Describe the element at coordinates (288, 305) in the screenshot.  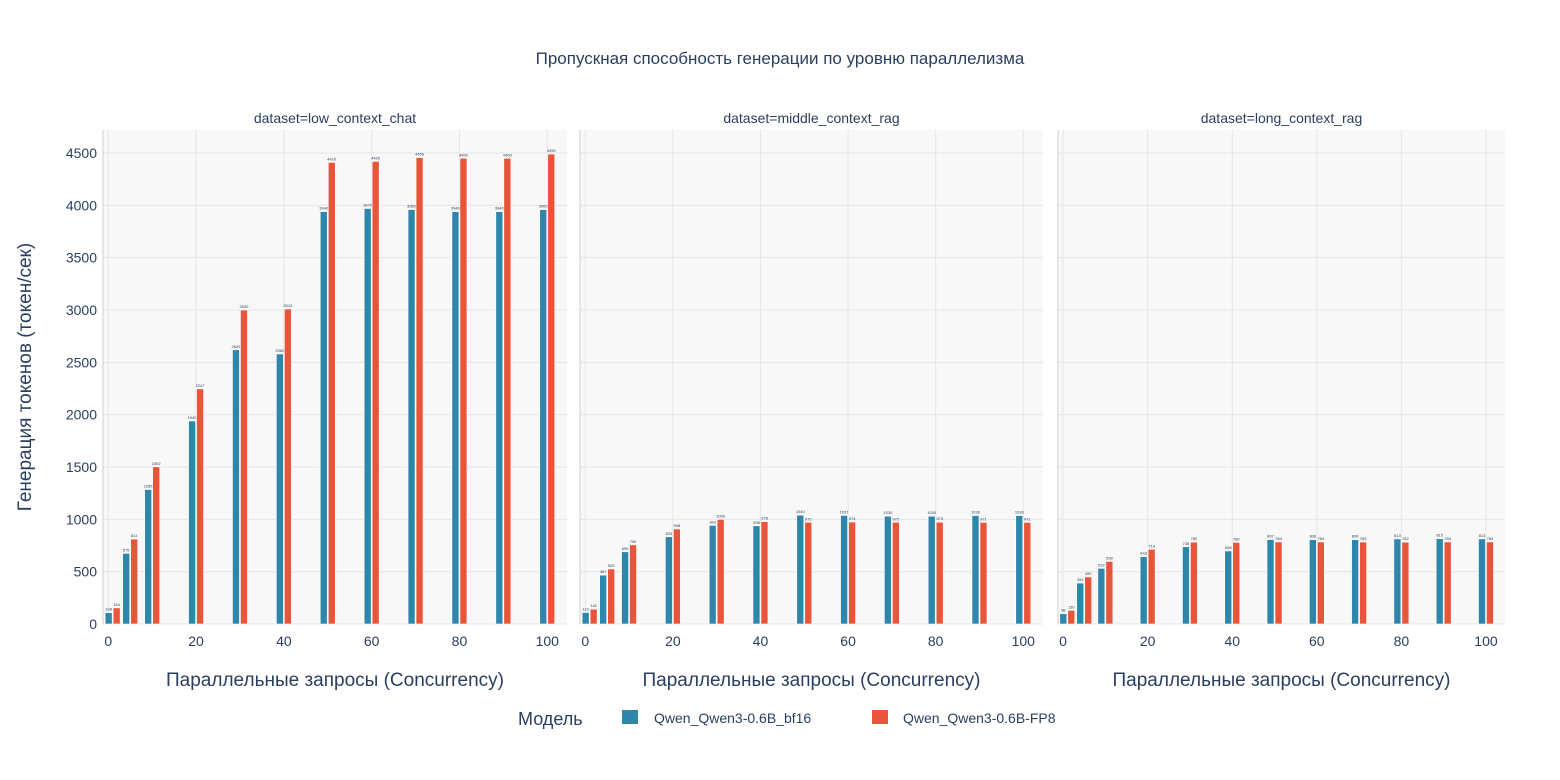
I see `bar-data-label: 3010` at that location.